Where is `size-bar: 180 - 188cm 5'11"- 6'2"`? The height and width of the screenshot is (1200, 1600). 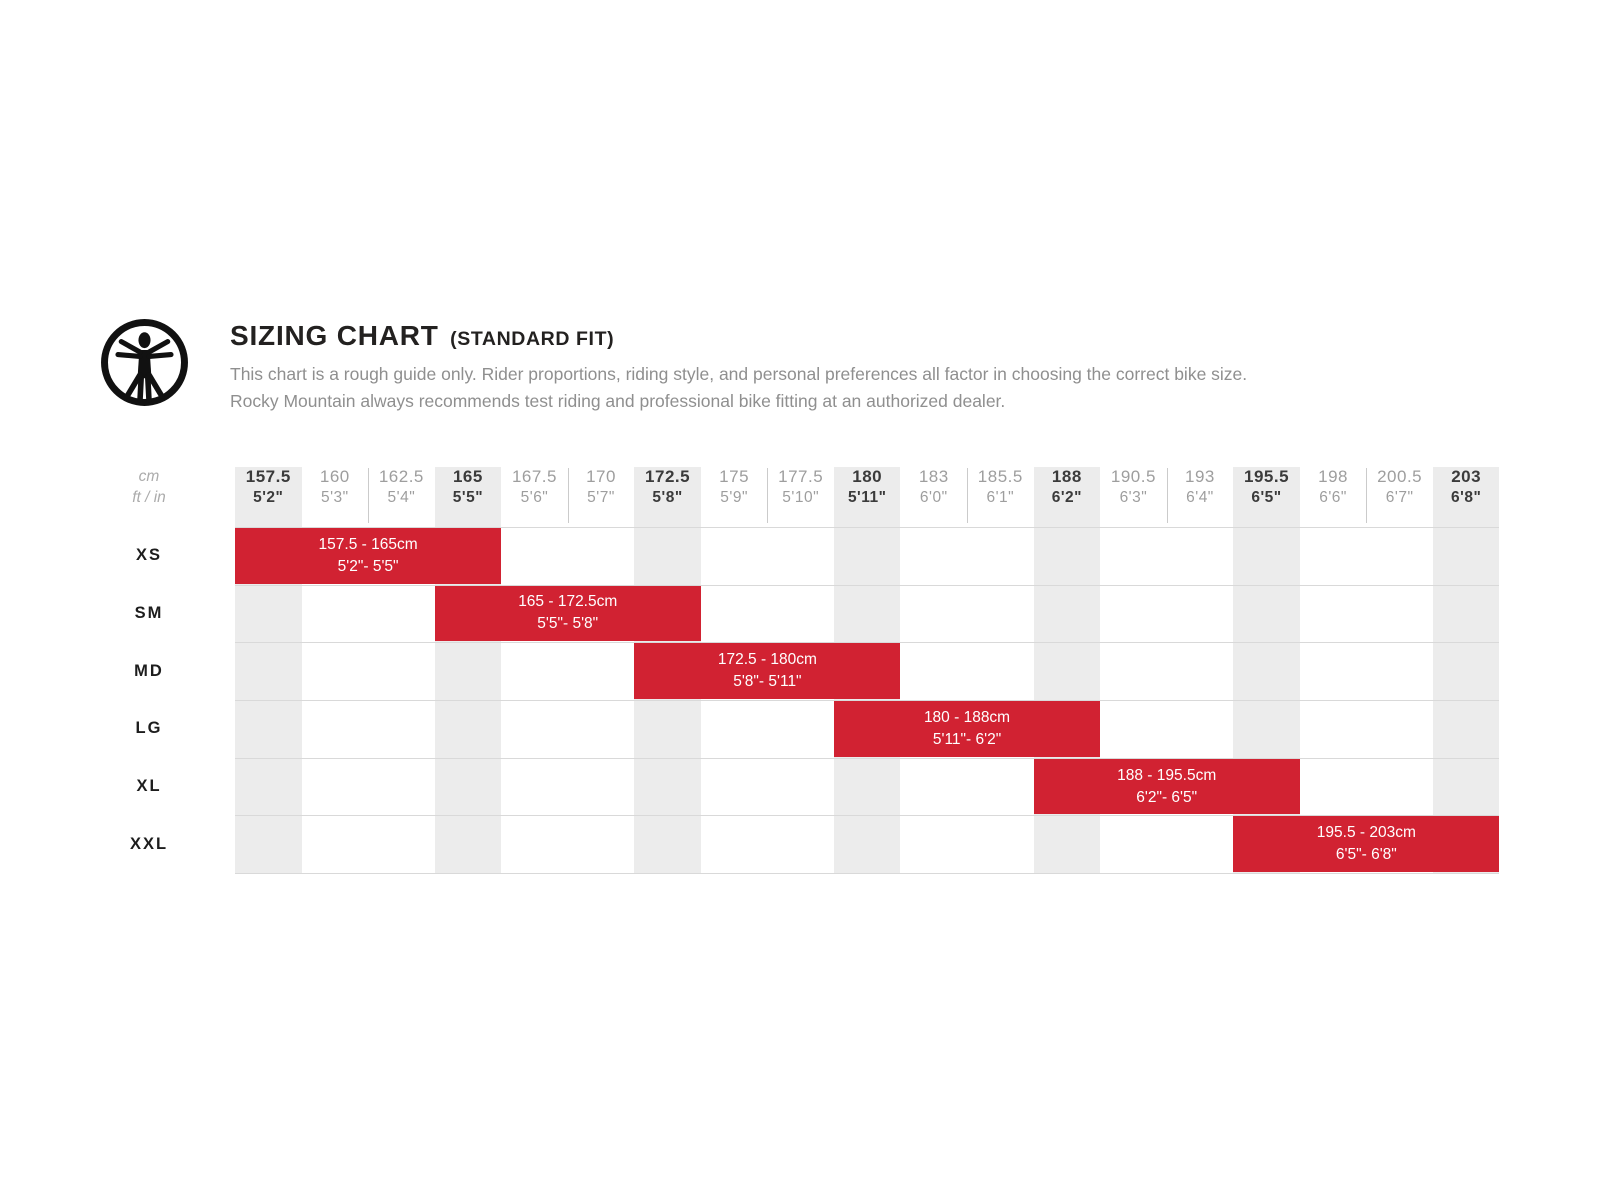
size-bar: 180 - 188cm 5'11"- 6'2" is located at coordinates (967, 729).